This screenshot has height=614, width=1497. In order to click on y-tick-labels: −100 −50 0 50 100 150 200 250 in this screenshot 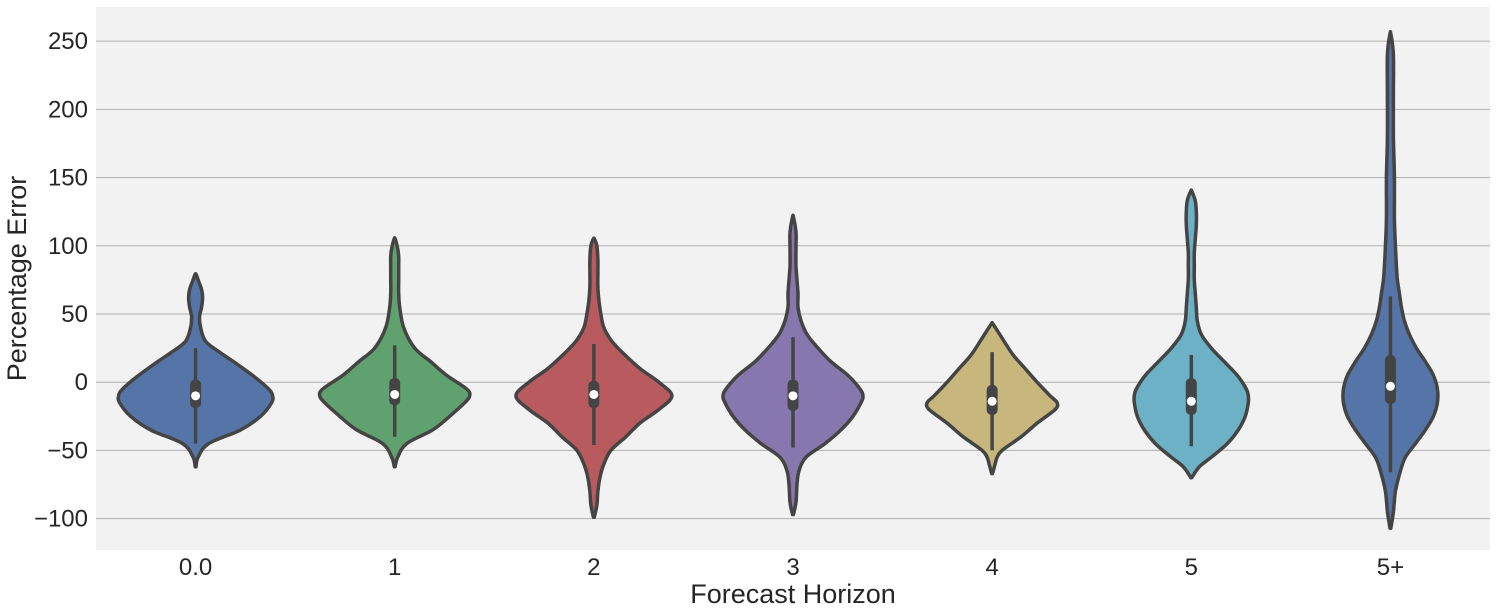, I will do `click(61, 280)`.